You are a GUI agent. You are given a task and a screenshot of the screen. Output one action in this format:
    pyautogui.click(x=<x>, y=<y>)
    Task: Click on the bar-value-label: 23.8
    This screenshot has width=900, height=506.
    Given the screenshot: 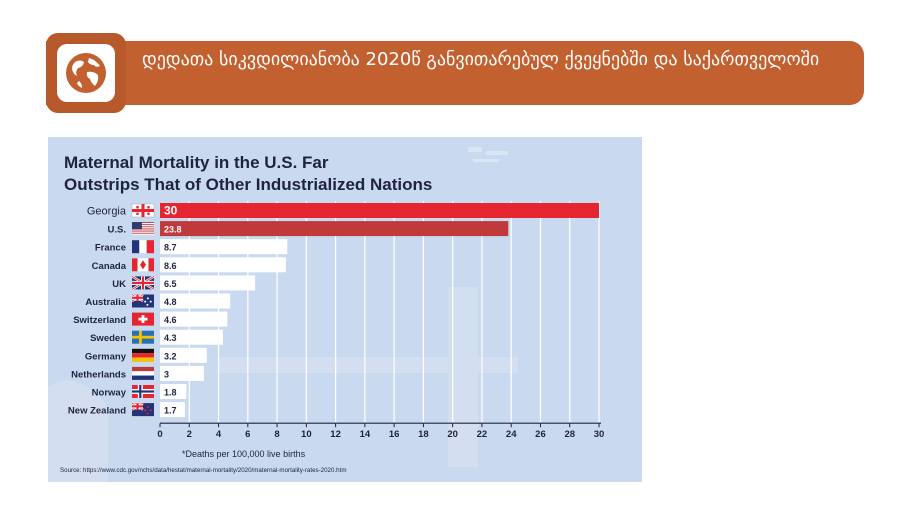 What is the action you would take?
    pyautogui.click(x=173, y=230)
    